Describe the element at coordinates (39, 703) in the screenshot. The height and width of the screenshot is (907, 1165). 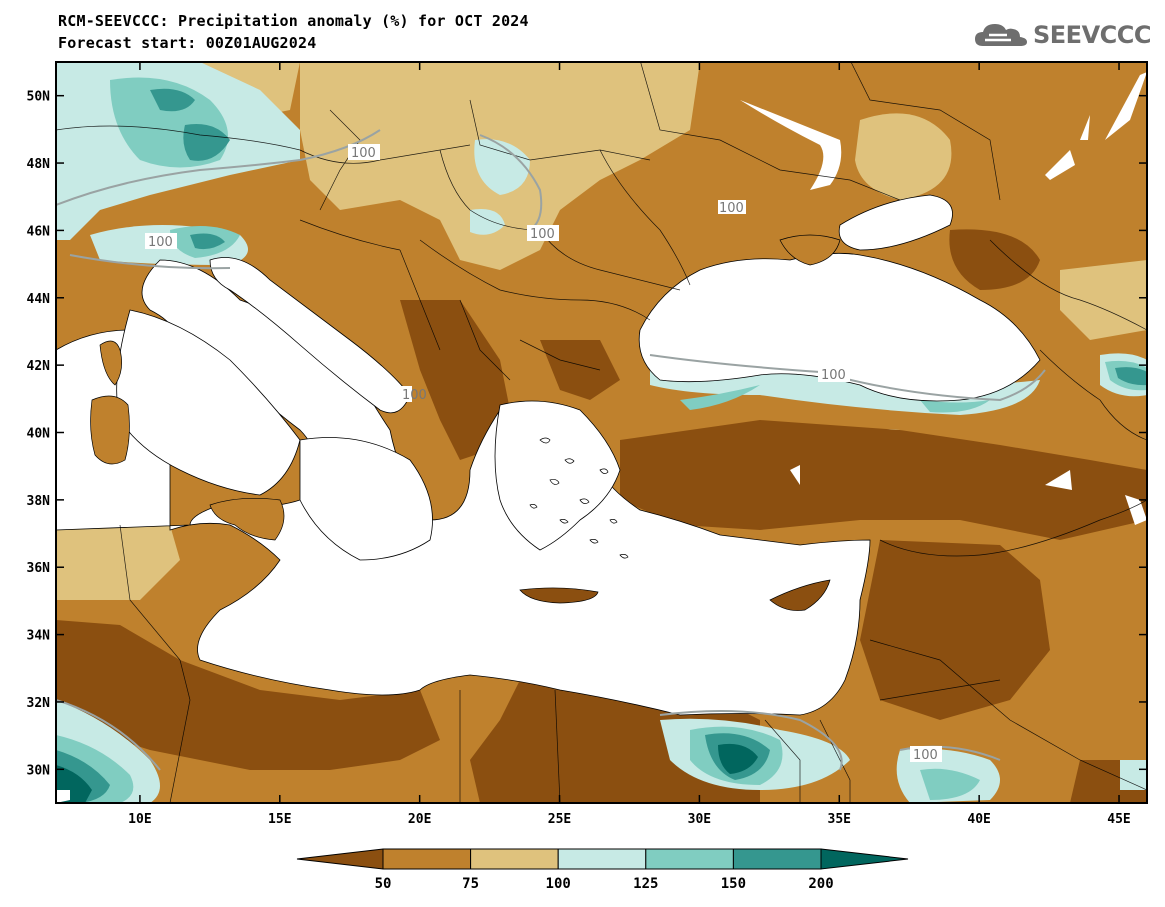
I see `latitude-label: 32N` at that location.